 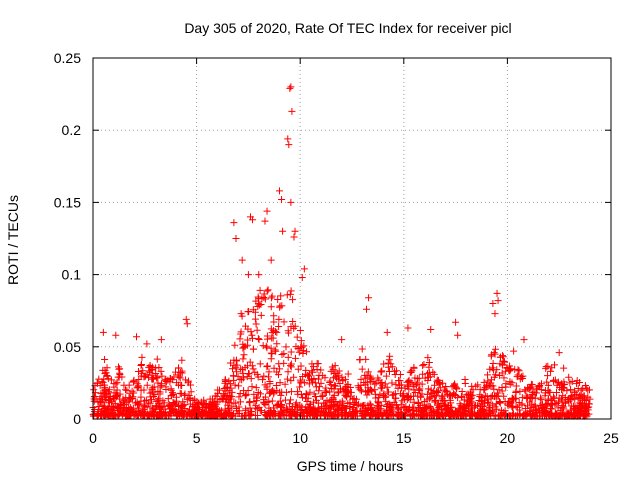 I want to click on x-tick-label: 20, so click(x=508, y=438).